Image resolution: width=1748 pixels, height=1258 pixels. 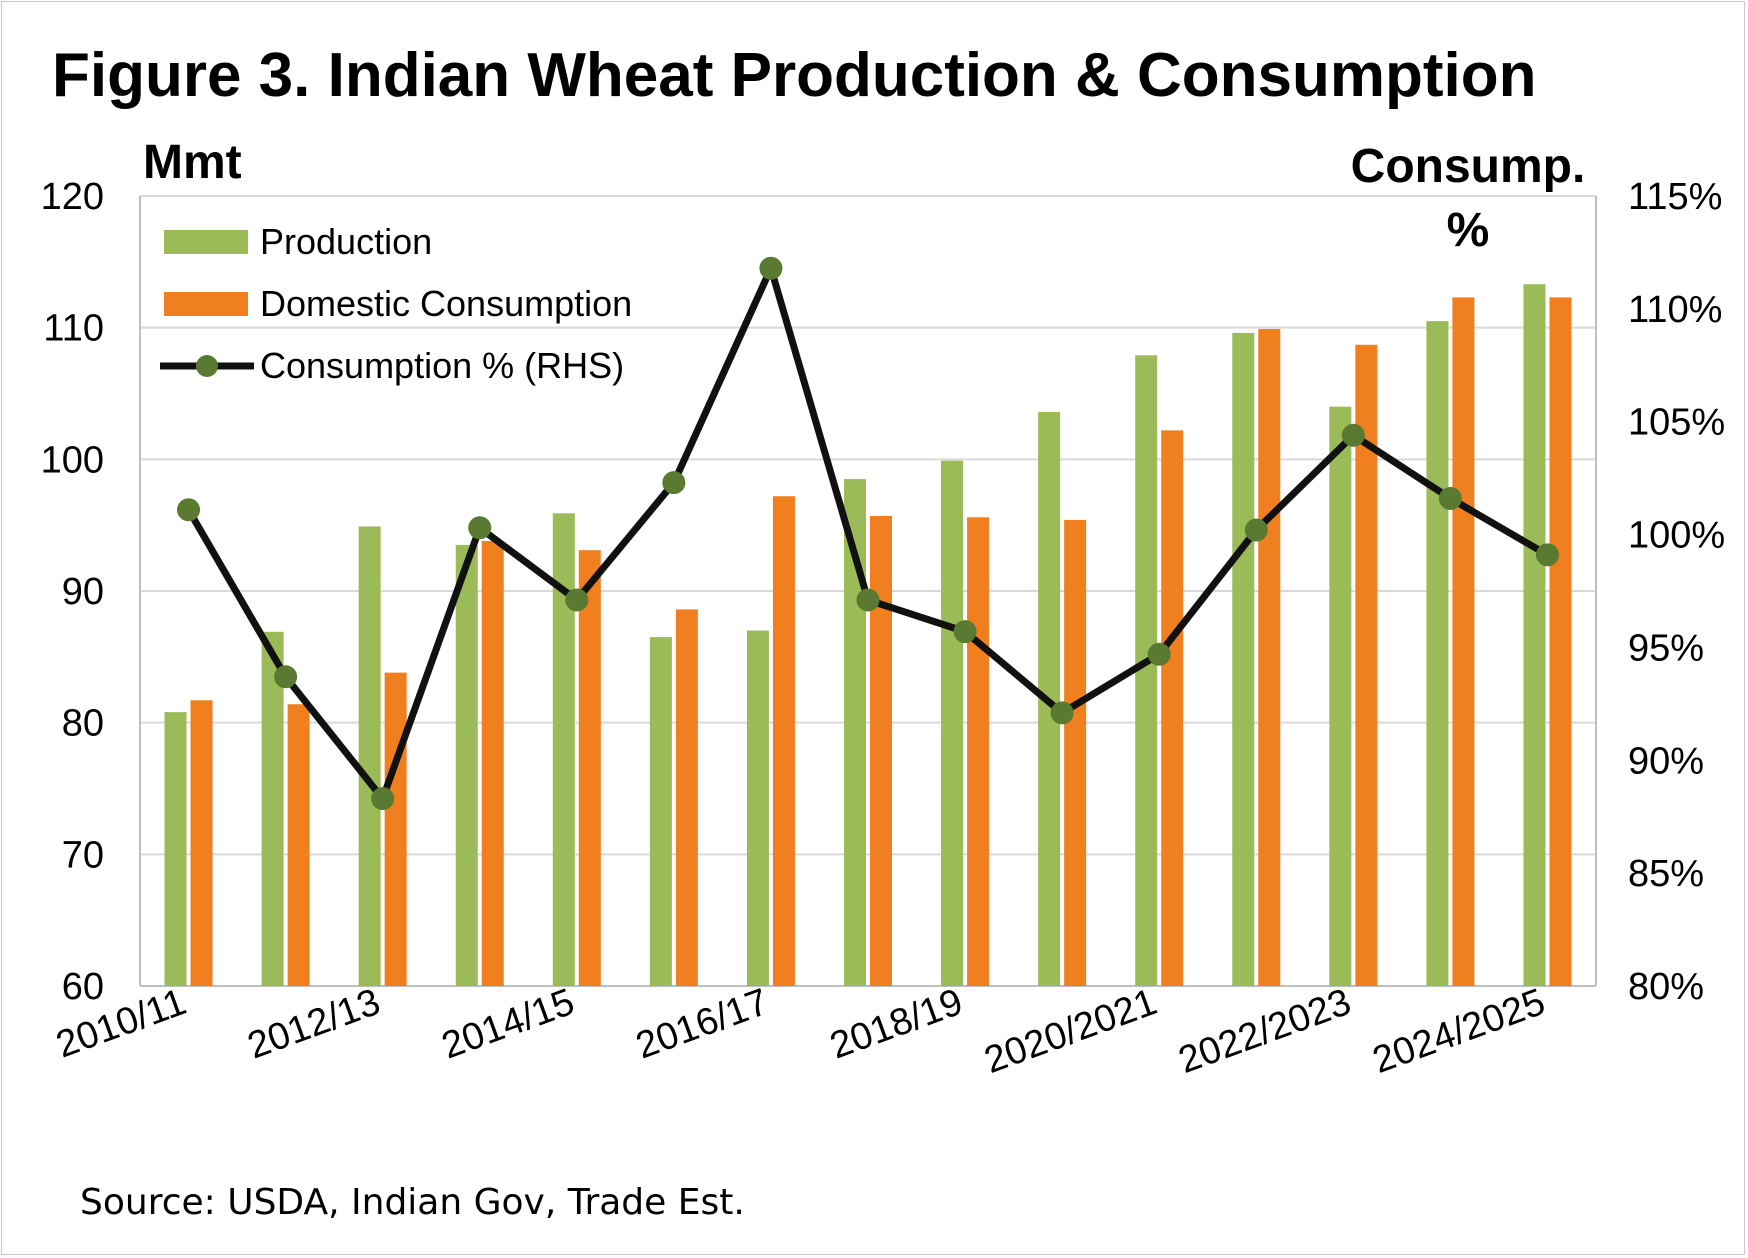 I want to click on x-tick-label: 2018/19, so click(x=896, y=1024).